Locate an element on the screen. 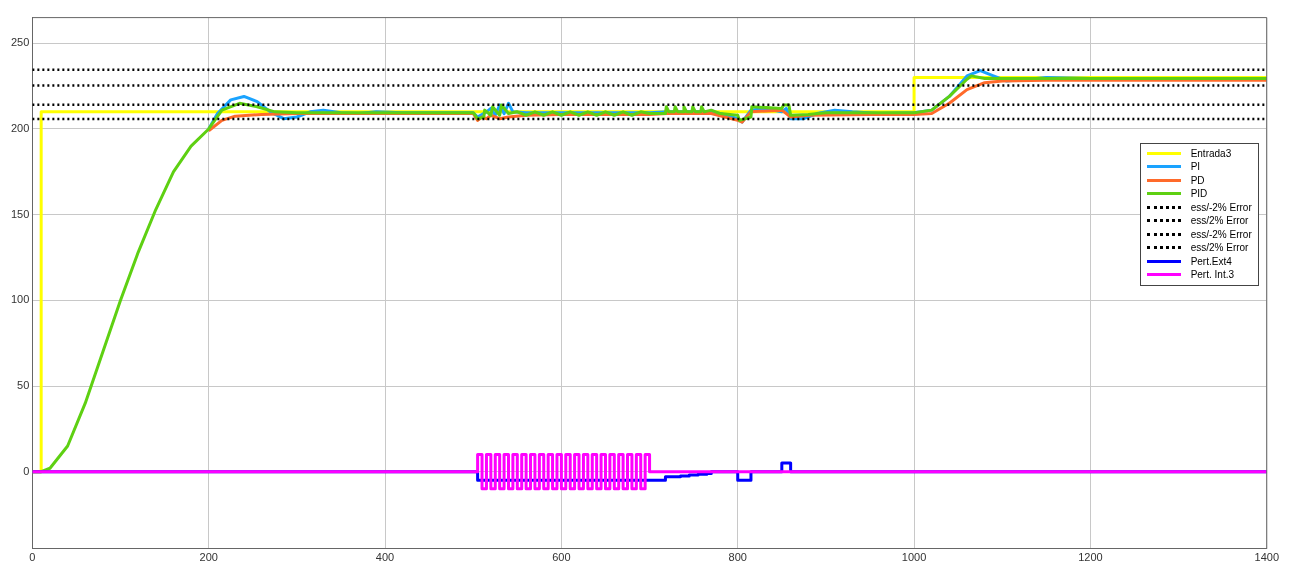 This screenshot has height=576, width=1290. legend-label: Pert. Int.3 is located at coordinates (1212, 275).